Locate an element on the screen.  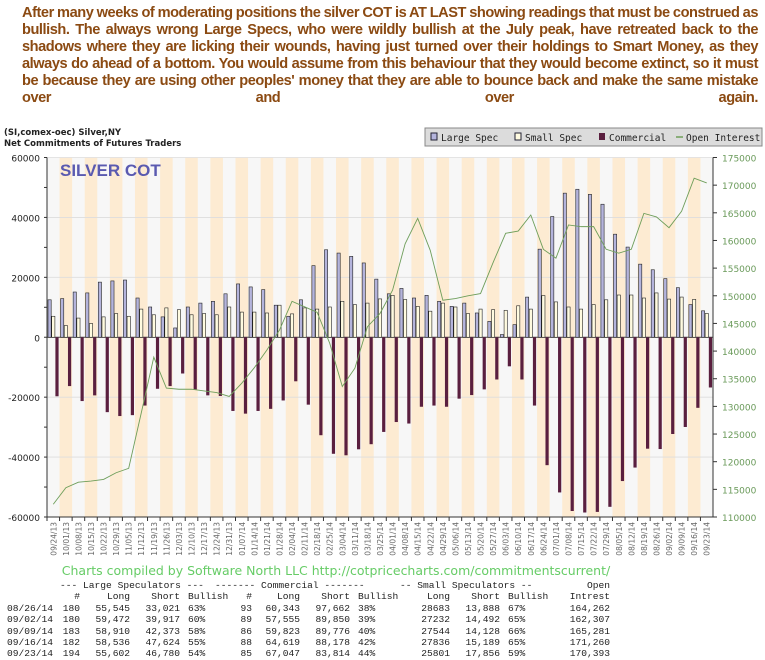
y2-tick-label: 150000 is located at coordinates (739, 298).